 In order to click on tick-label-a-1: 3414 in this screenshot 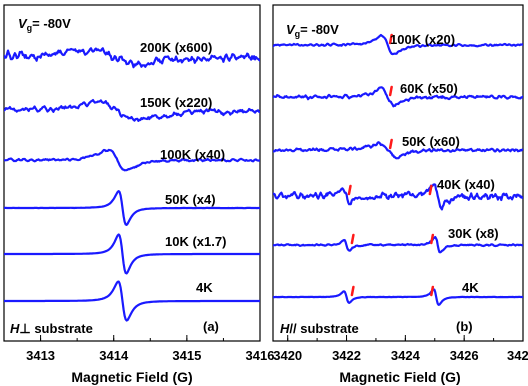, I will do `click(114, 355)`.